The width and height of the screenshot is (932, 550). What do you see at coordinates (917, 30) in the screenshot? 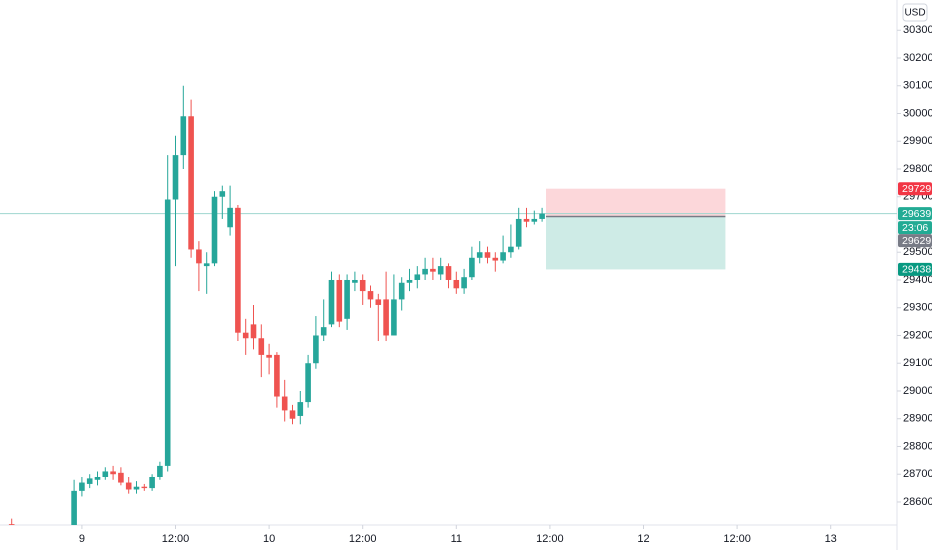
I see `y-tick-label: 30300` at bounding box center [917, 30].